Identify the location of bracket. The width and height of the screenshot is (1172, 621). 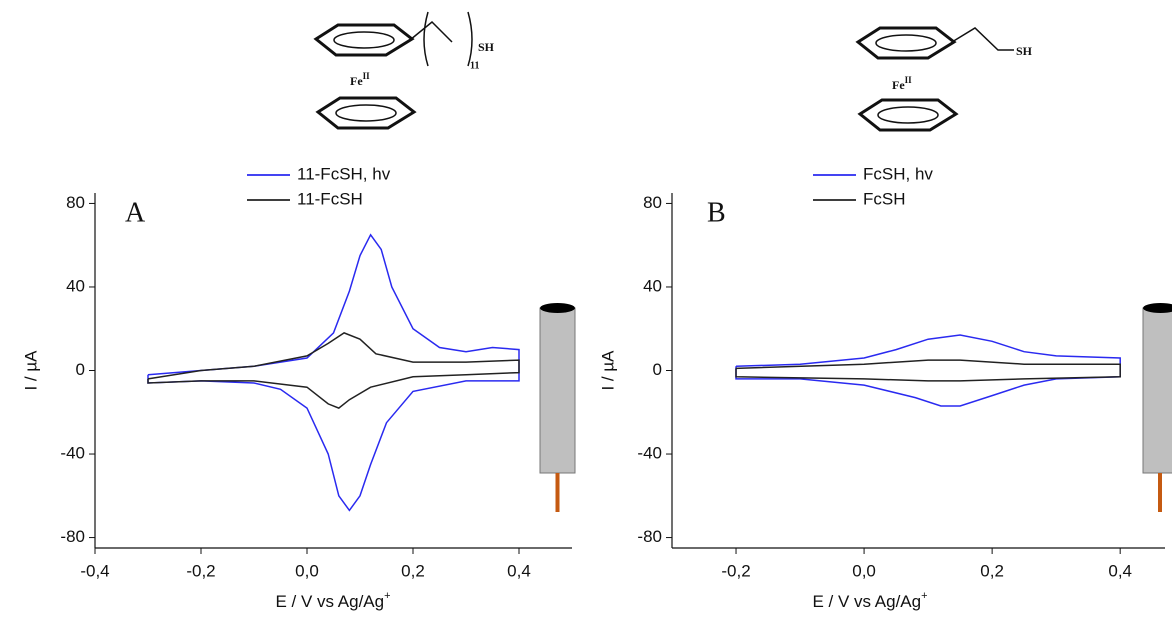
(448, 39).